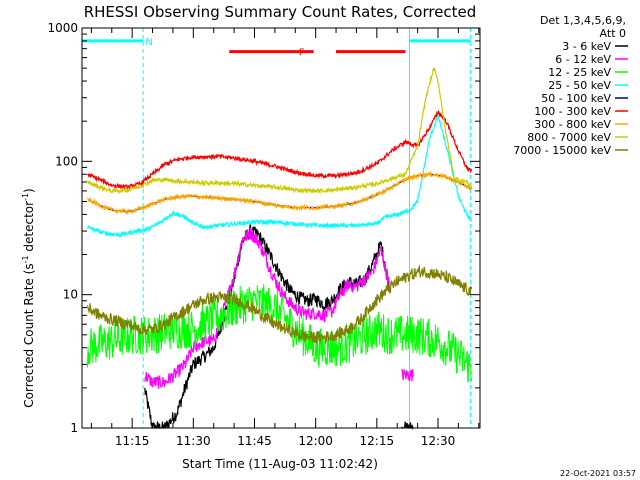 The image size is (640, 480). Describe the element at coordinates (613, 33) in the screenshot. I see `legend-header: Att 0` at that location.